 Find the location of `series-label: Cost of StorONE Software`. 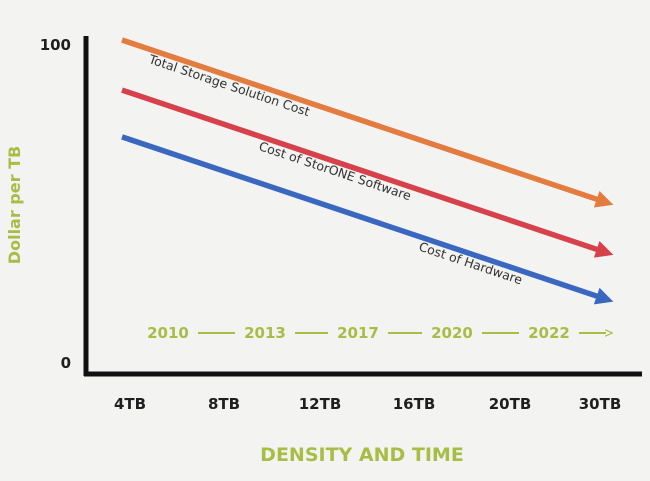

series-label: Cost of StorONE Software is located at coordinates (335, 170).